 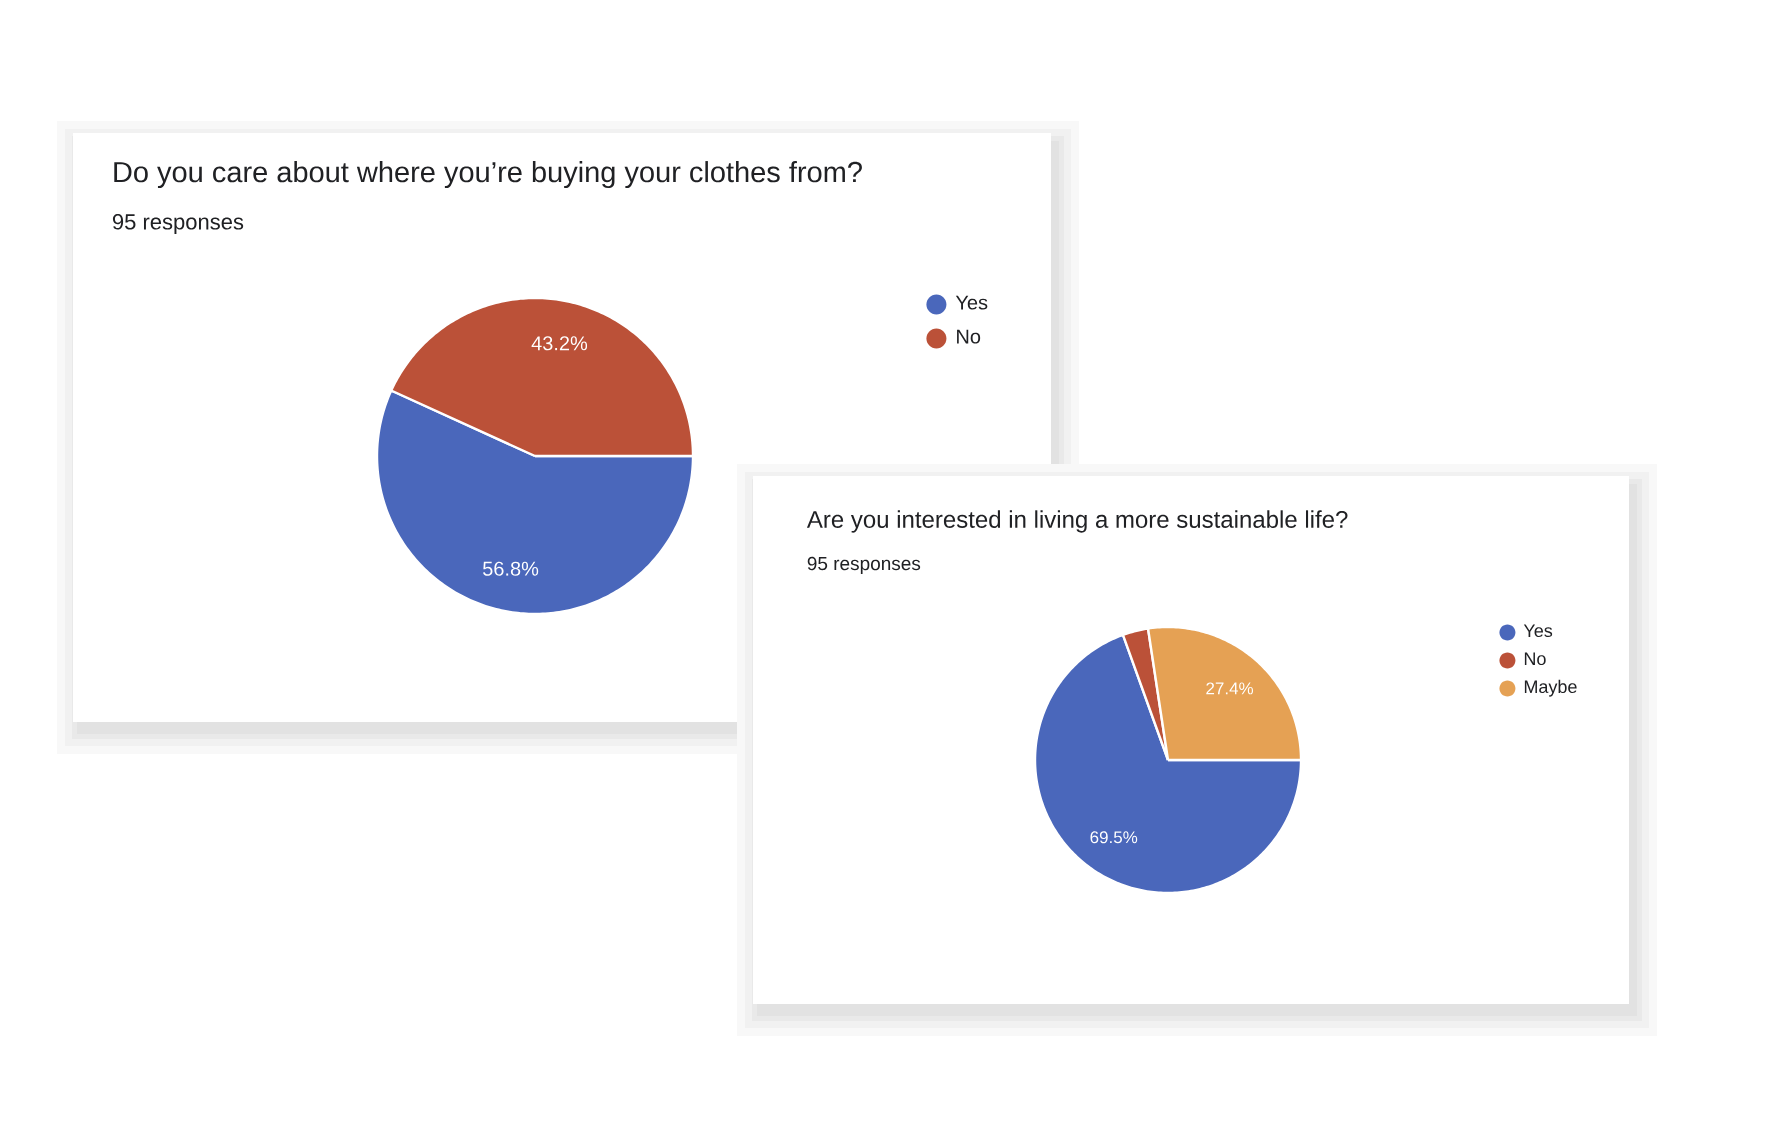 I want to click on data-label: 69.5%, so click(x=1114, y=837).